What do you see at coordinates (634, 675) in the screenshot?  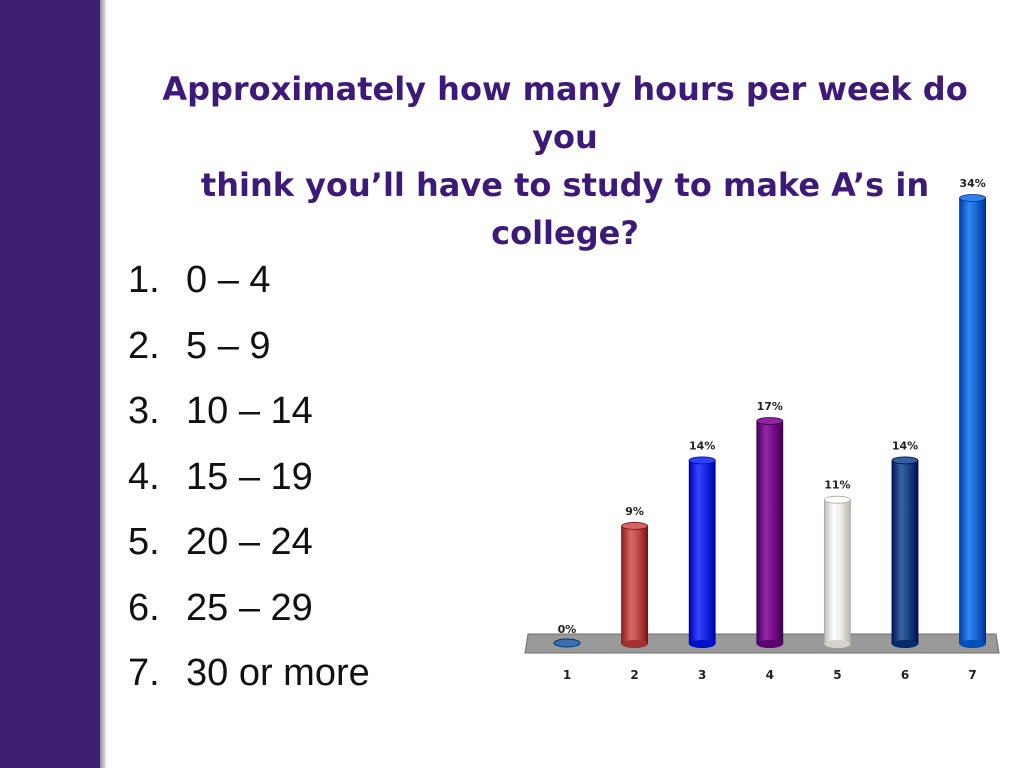 I see `x-tick-label: 2` at bounding box center [634, 675].